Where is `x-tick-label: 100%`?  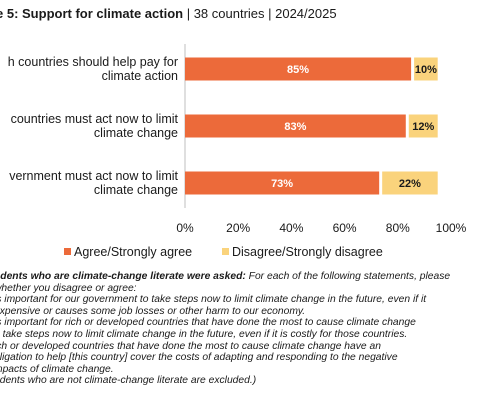 x-tick-label: 100% is located at coordinates (451, 228).